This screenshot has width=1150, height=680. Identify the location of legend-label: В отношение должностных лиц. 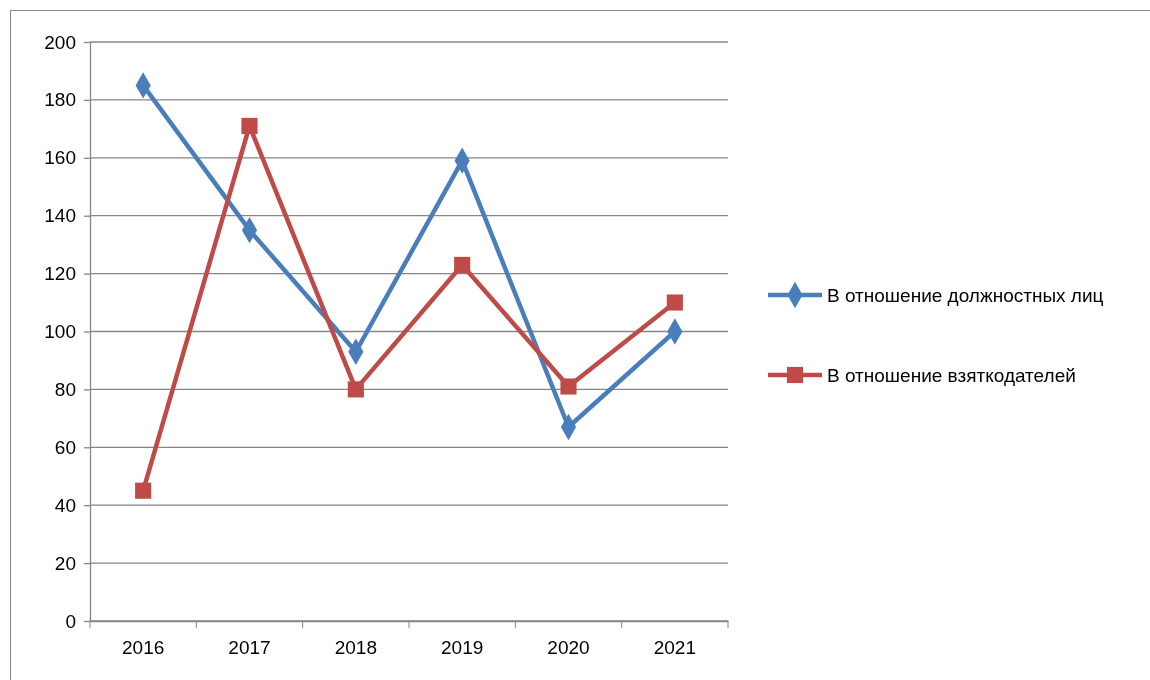
(965, 295).